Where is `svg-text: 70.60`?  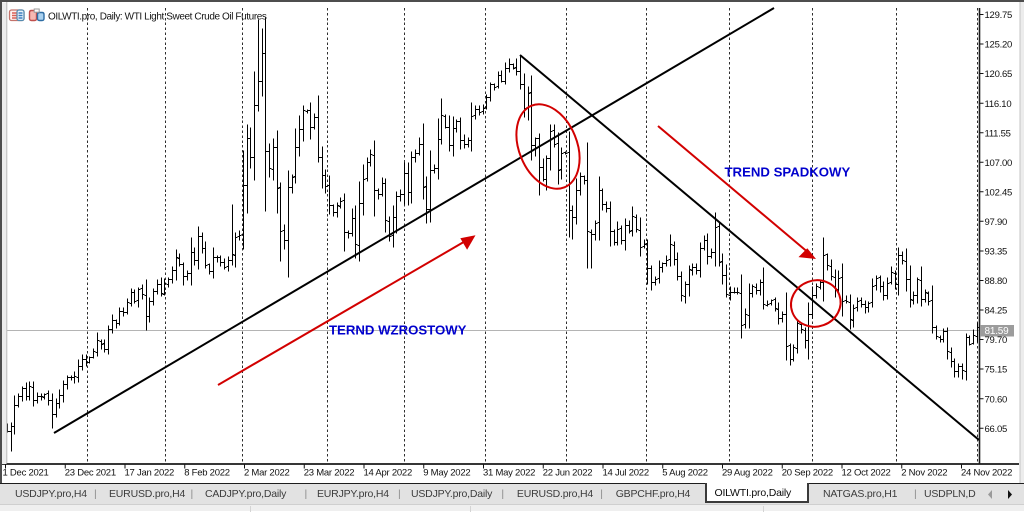
svg-text: 70.60 is located at coordinates (996, 399).